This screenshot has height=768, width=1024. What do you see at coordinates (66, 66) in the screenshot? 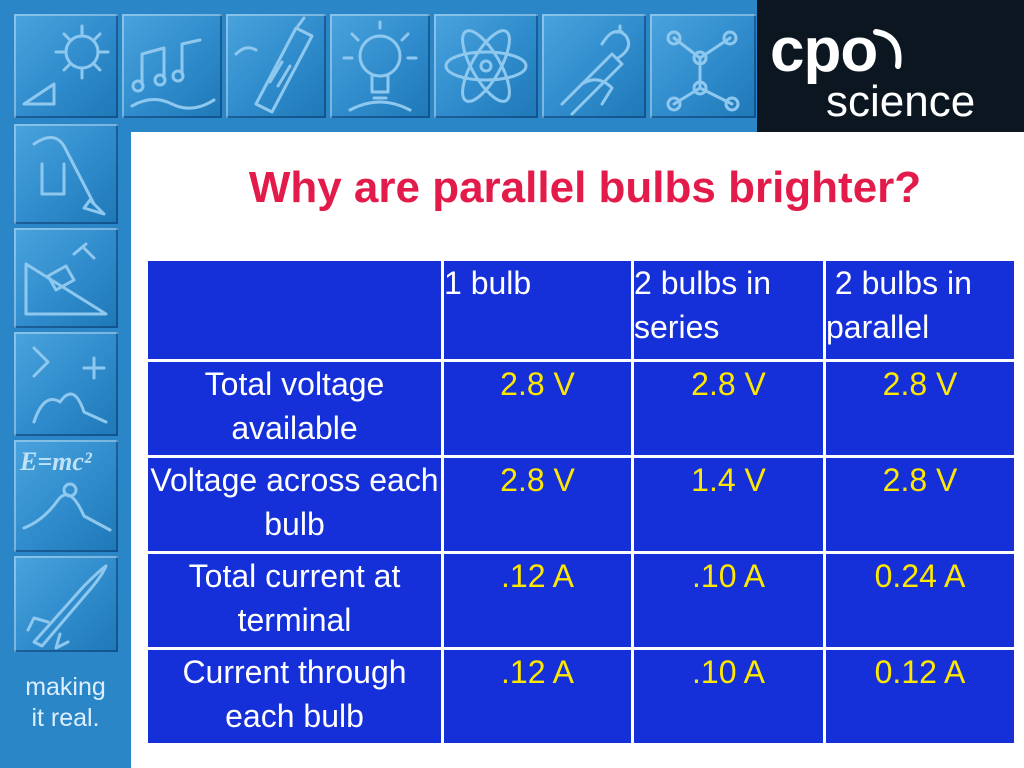
I see `sun-icon` at bounding box center [66, 66].